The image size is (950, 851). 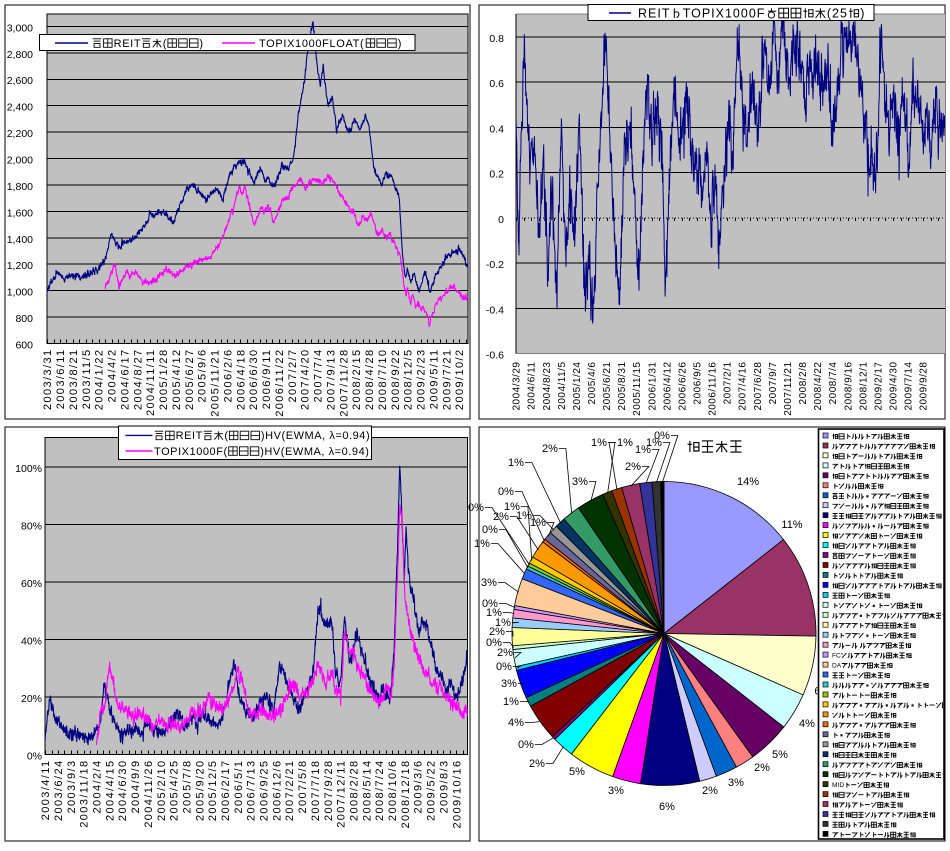 What do you see at coordinates (311, 44) in the screenshot?
I see `svg-text: TOPIX1000FLOAT(` at bounding box center [311, 44].